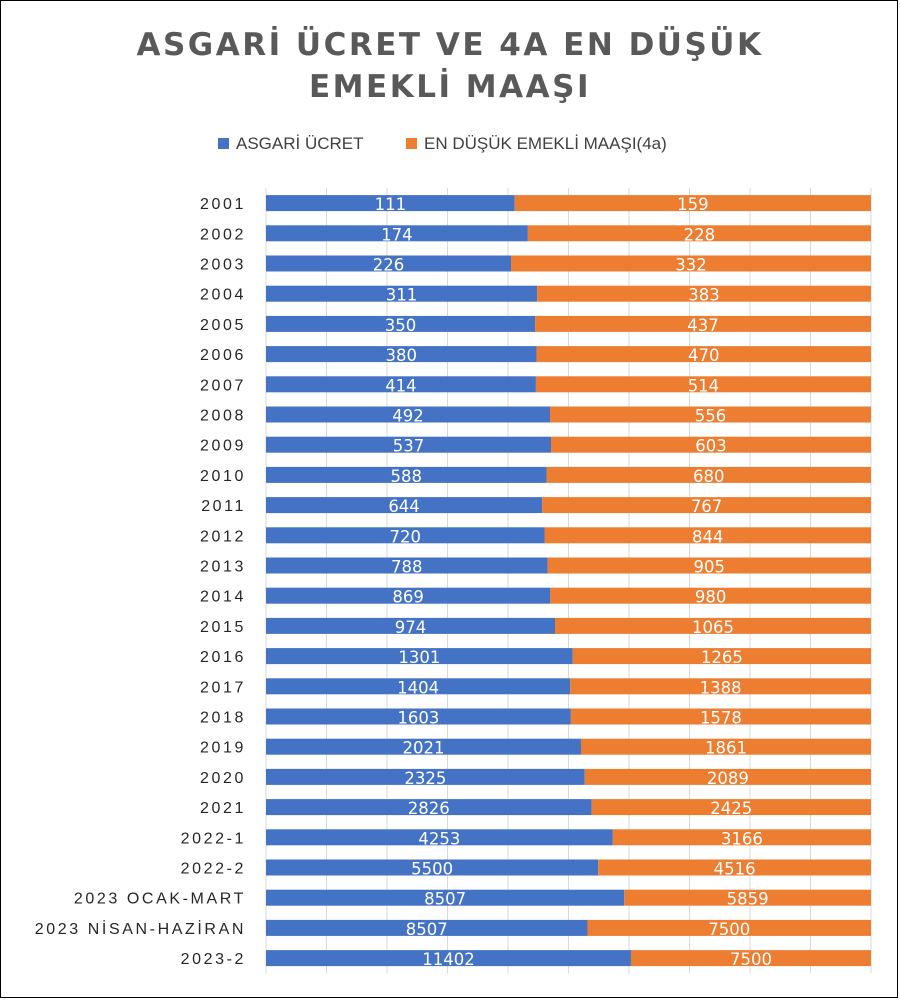  Describe the element at coordinates (448, 65) in the screenshot. I see `chart-title: ASGARİ ÜCRET VE 4A EN DÜŞÜK EMEKLİ MAAŞI` at that location.